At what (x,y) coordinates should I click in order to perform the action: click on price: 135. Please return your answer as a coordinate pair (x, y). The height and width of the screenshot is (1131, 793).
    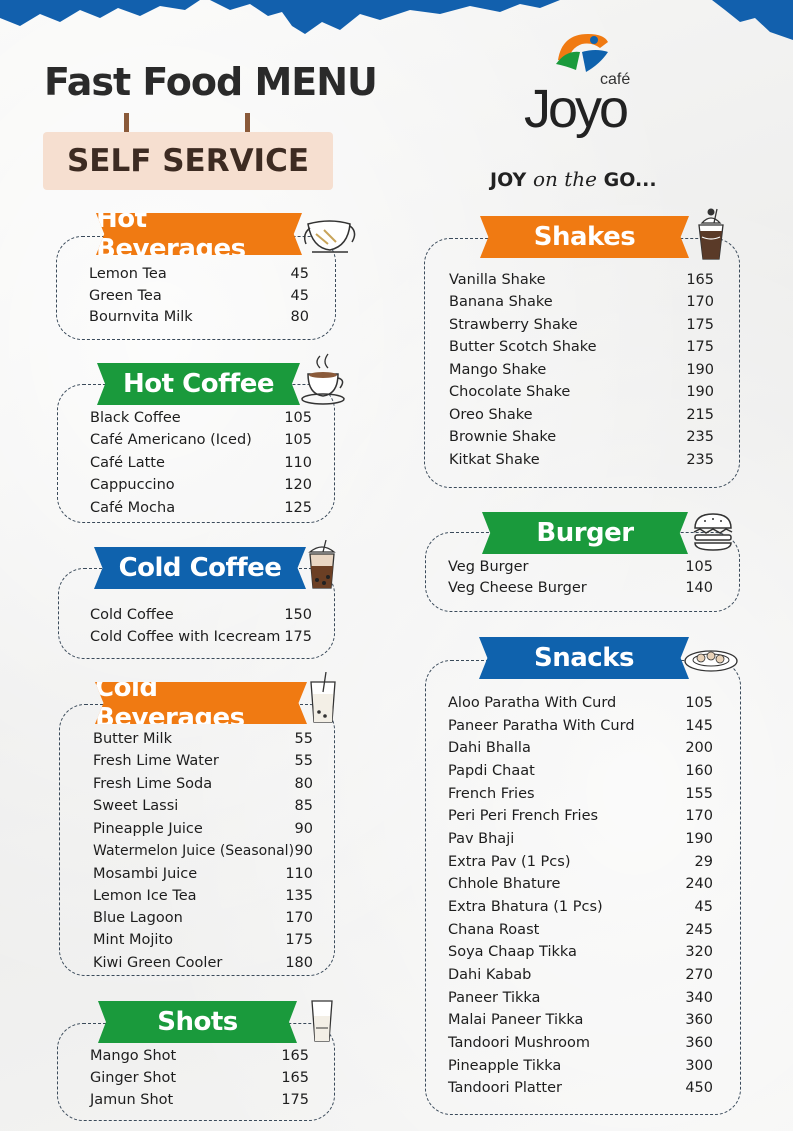
    Looking at the image, I should click on (299, 896).